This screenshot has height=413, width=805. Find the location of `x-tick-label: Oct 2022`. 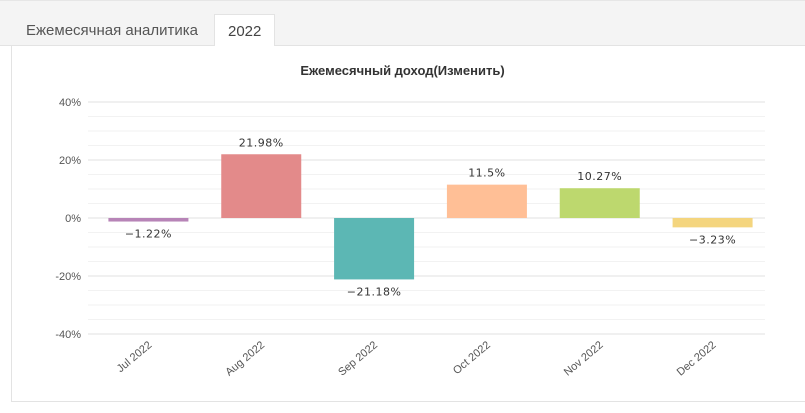

x-tick-label: Oct 2022 is located at coordinates (472, 358).